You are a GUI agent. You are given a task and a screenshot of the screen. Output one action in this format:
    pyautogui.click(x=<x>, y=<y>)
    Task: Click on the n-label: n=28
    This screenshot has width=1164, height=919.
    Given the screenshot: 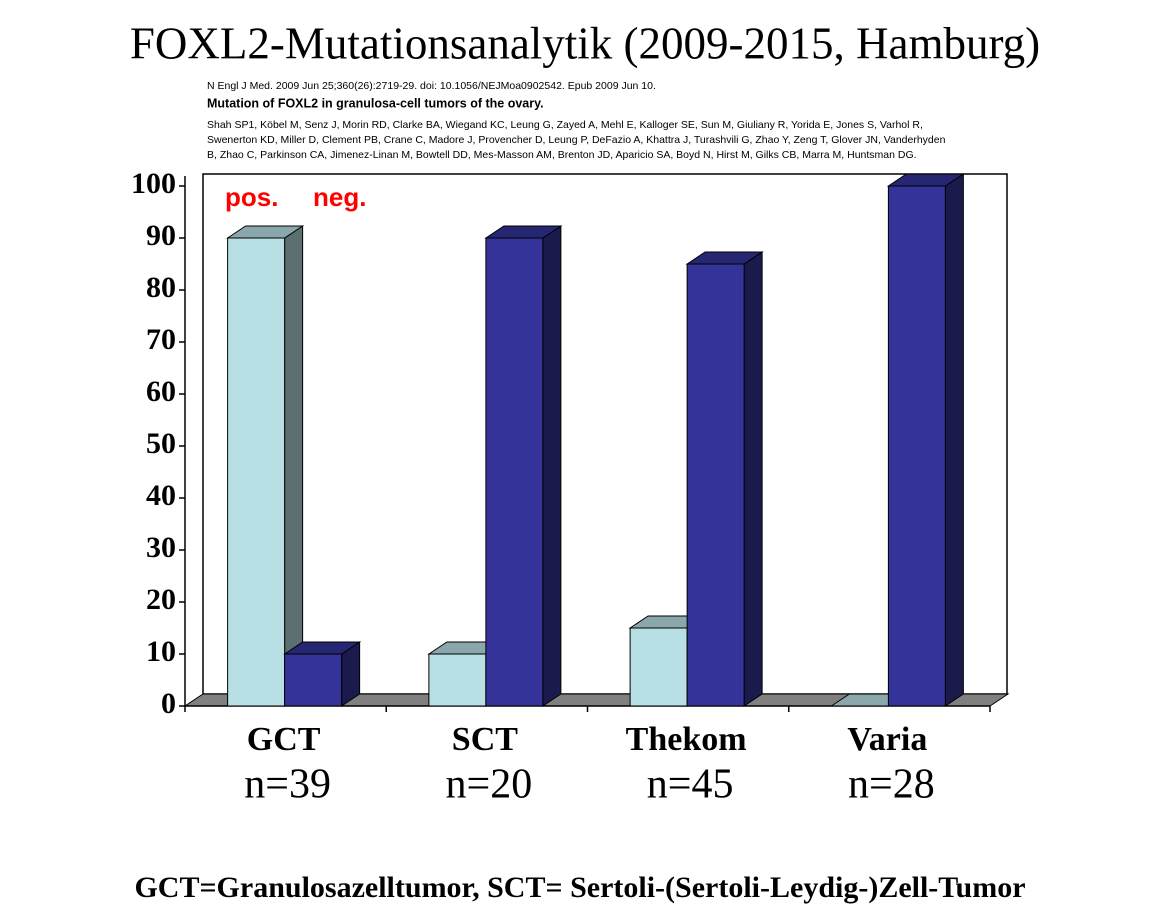 What is the action you would take?
    pyautogui.click(x=891, y=785)
    